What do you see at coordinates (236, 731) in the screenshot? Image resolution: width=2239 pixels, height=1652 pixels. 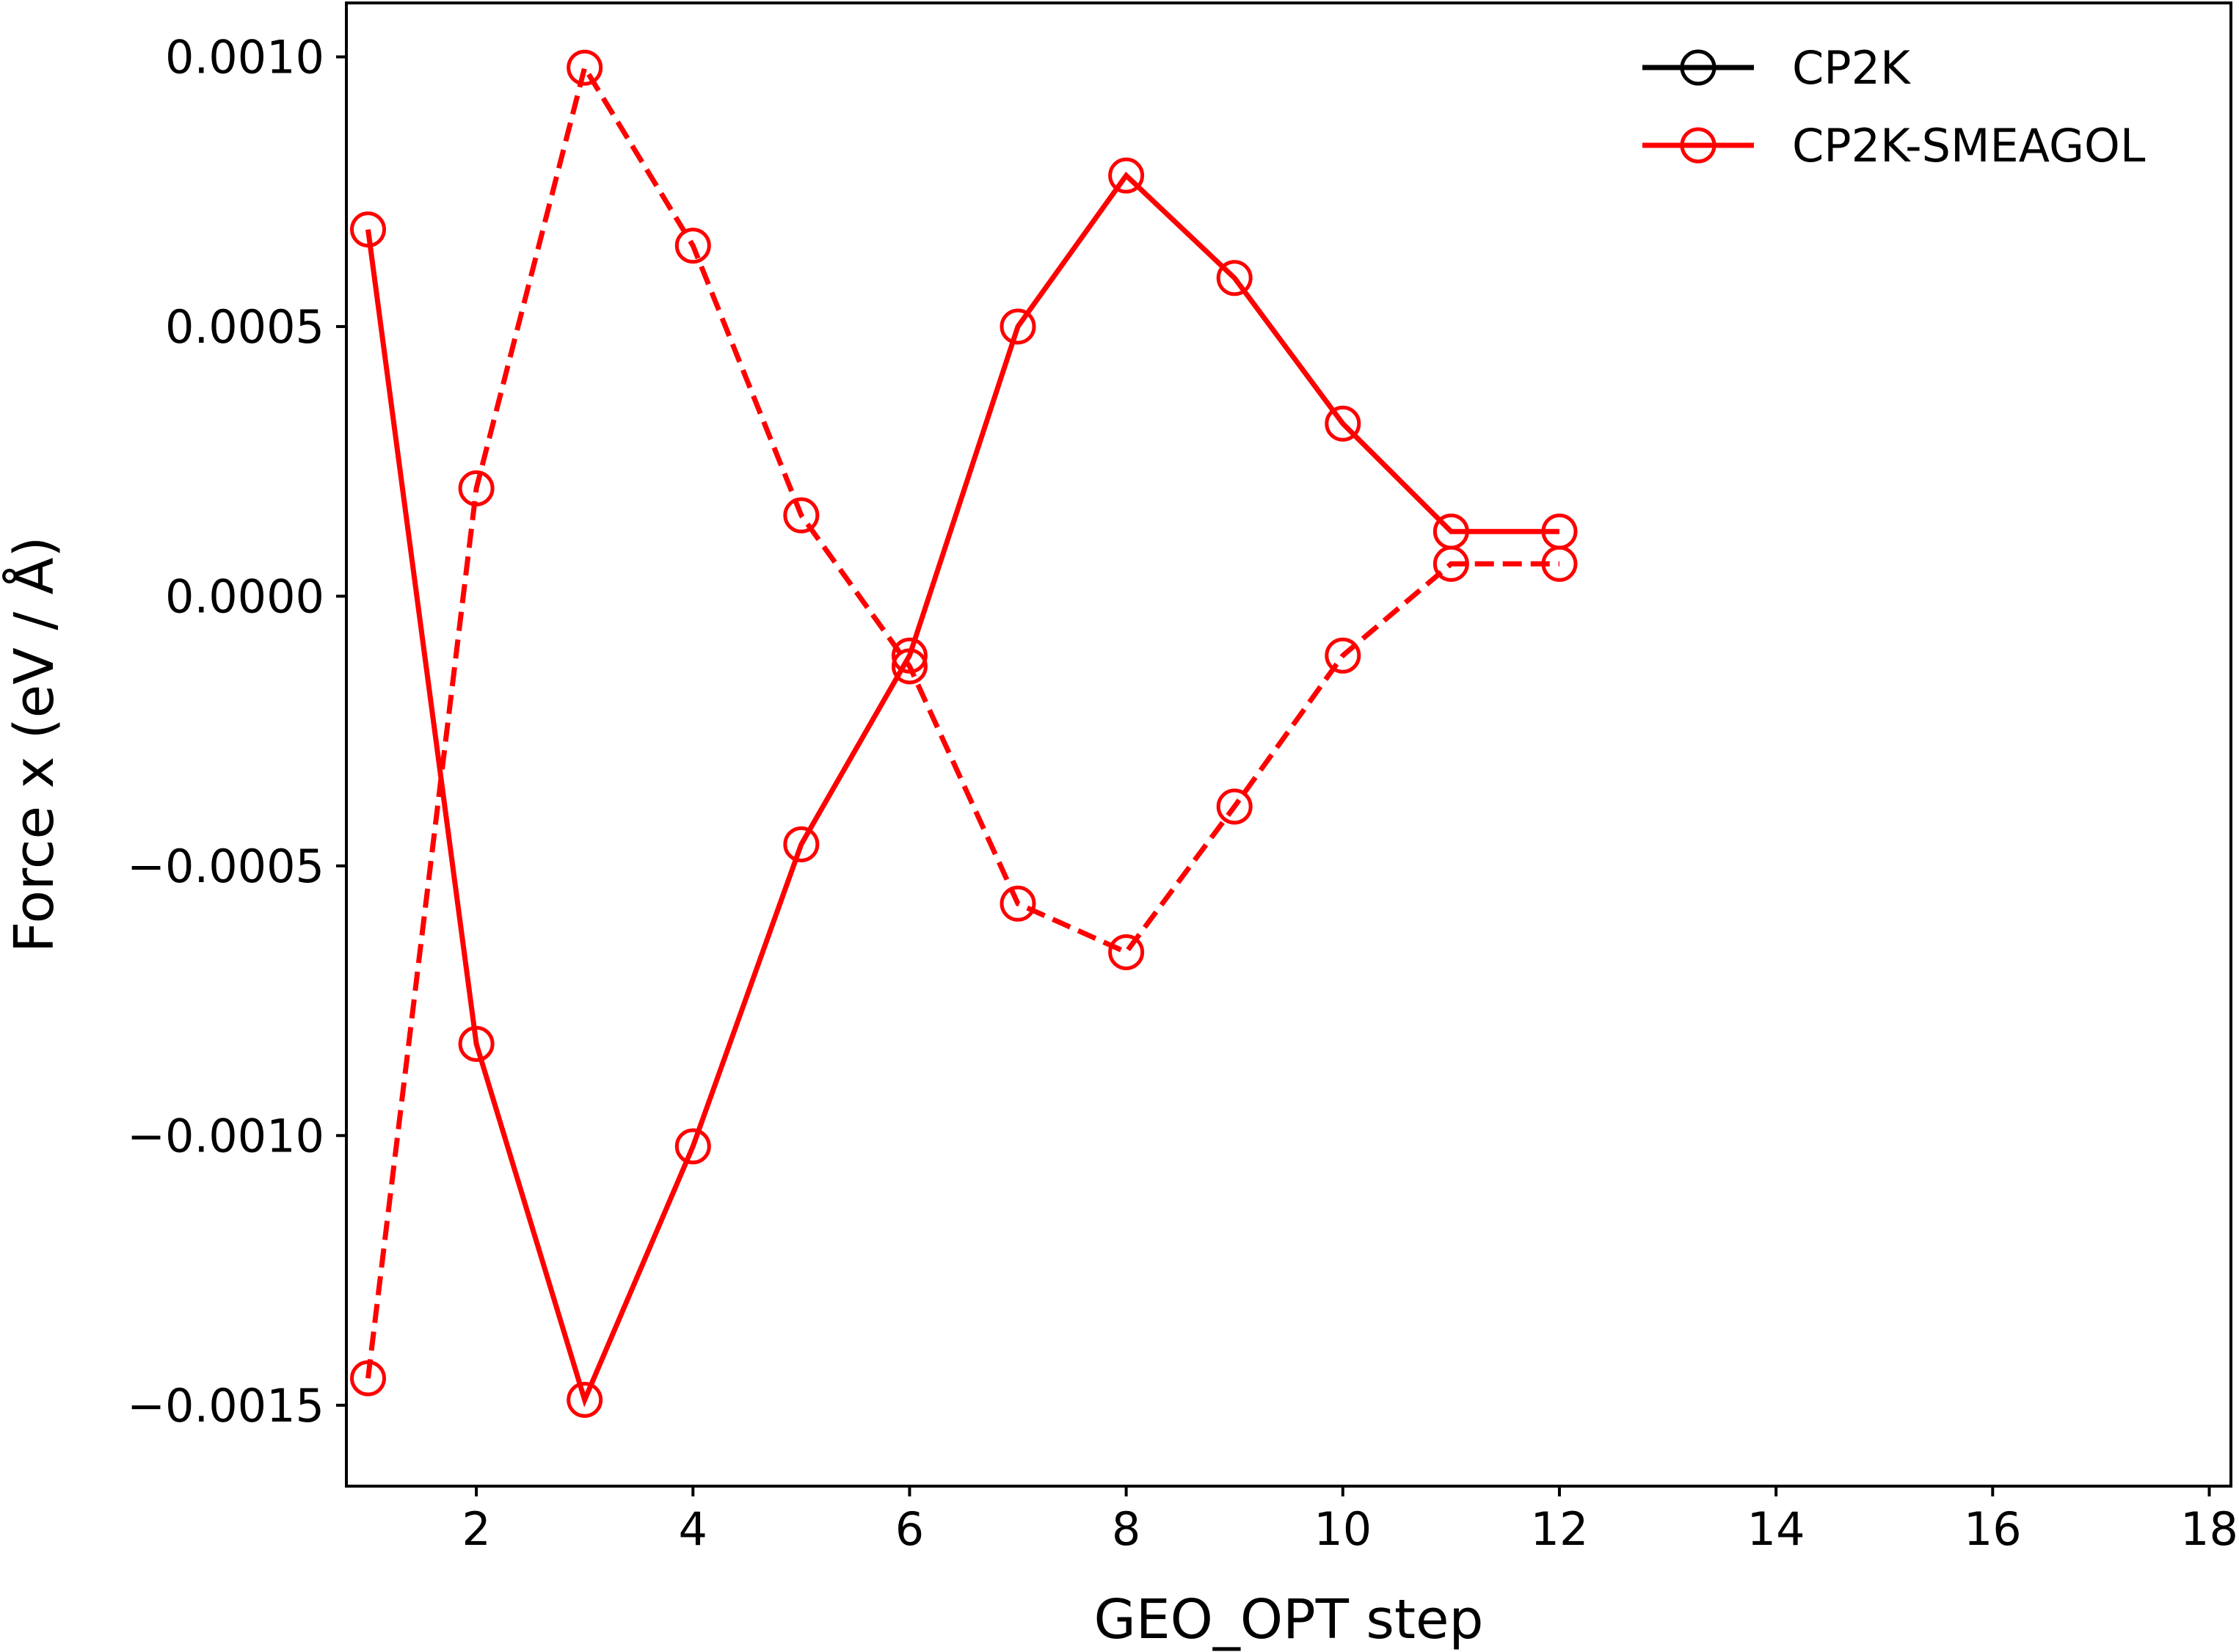 I see `y-axis: 0.0010 0.0005 0.0000 −0.0005 −0.0010 −0.0015` at bounding box center [236, 731].